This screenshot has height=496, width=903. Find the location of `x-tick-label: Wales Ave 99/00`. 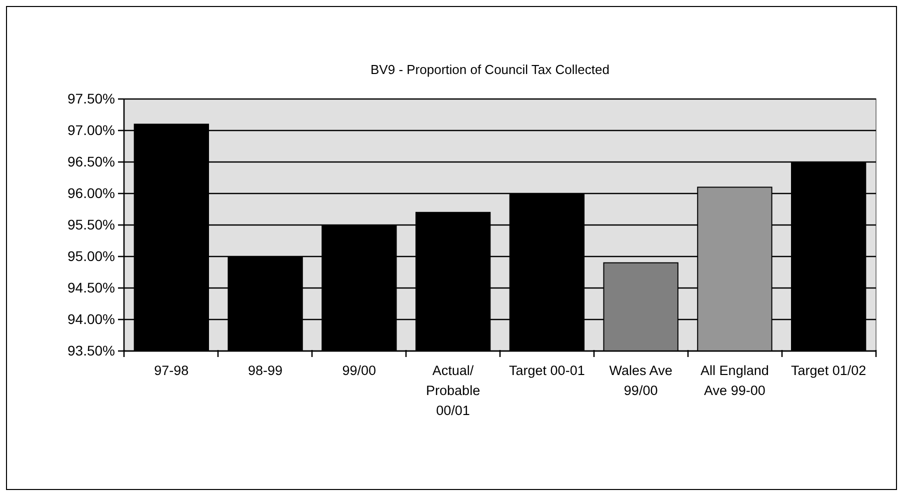

x-tick-label: Wales Ave 99/00 is located at coordinates (640, 380).